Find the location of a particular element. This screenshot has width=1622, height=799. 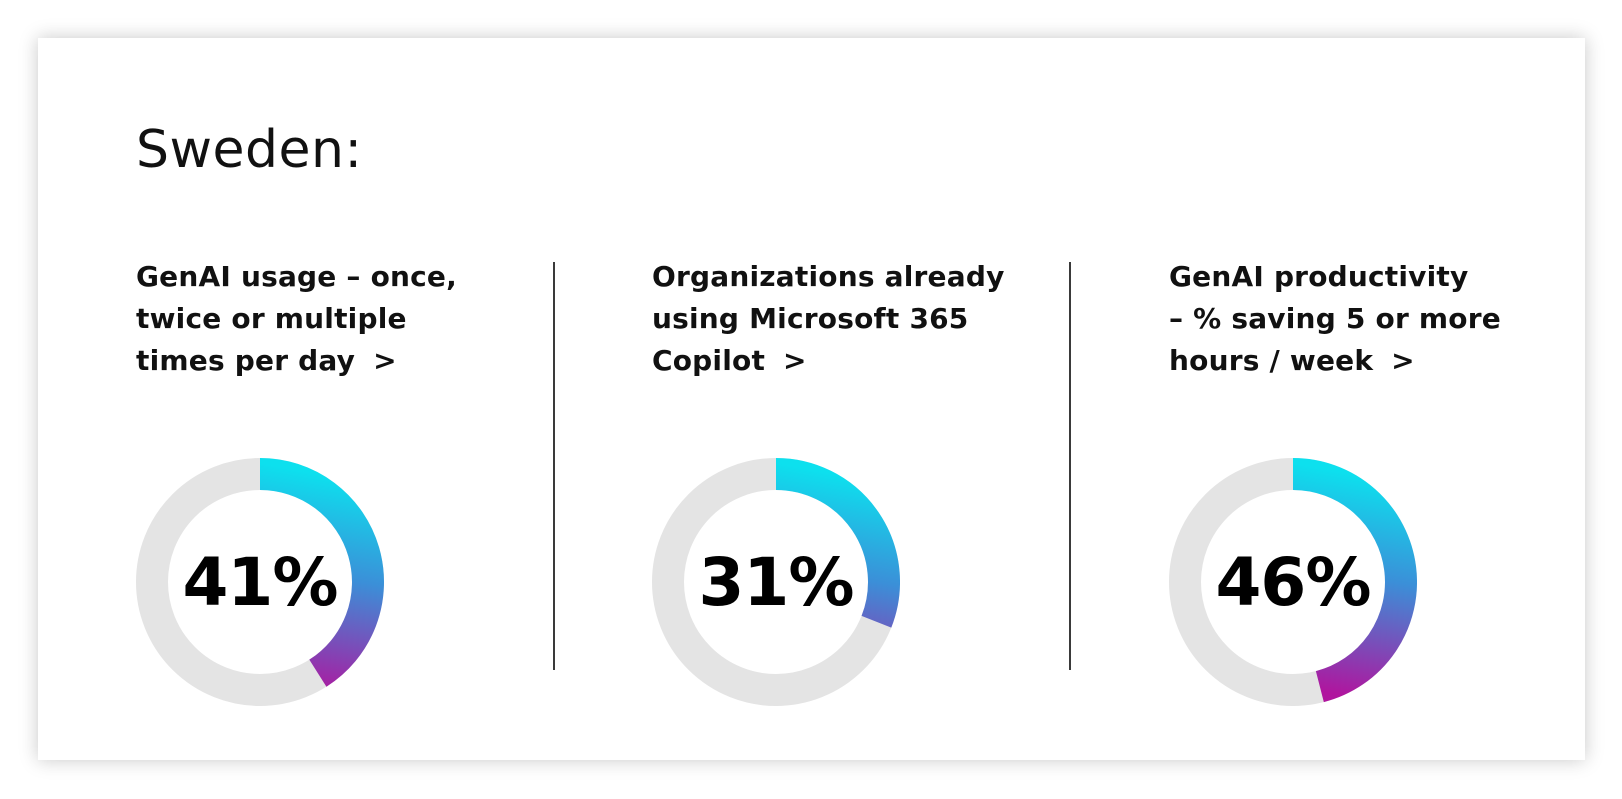

donut-value: 41% is located at coordinates (260, 582).